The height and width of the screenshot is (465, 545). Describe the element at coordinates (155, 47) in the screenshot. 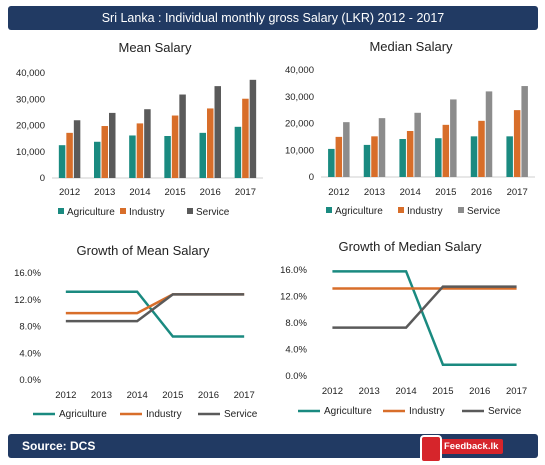

I see `mean-title: Mean Salary` at that location.